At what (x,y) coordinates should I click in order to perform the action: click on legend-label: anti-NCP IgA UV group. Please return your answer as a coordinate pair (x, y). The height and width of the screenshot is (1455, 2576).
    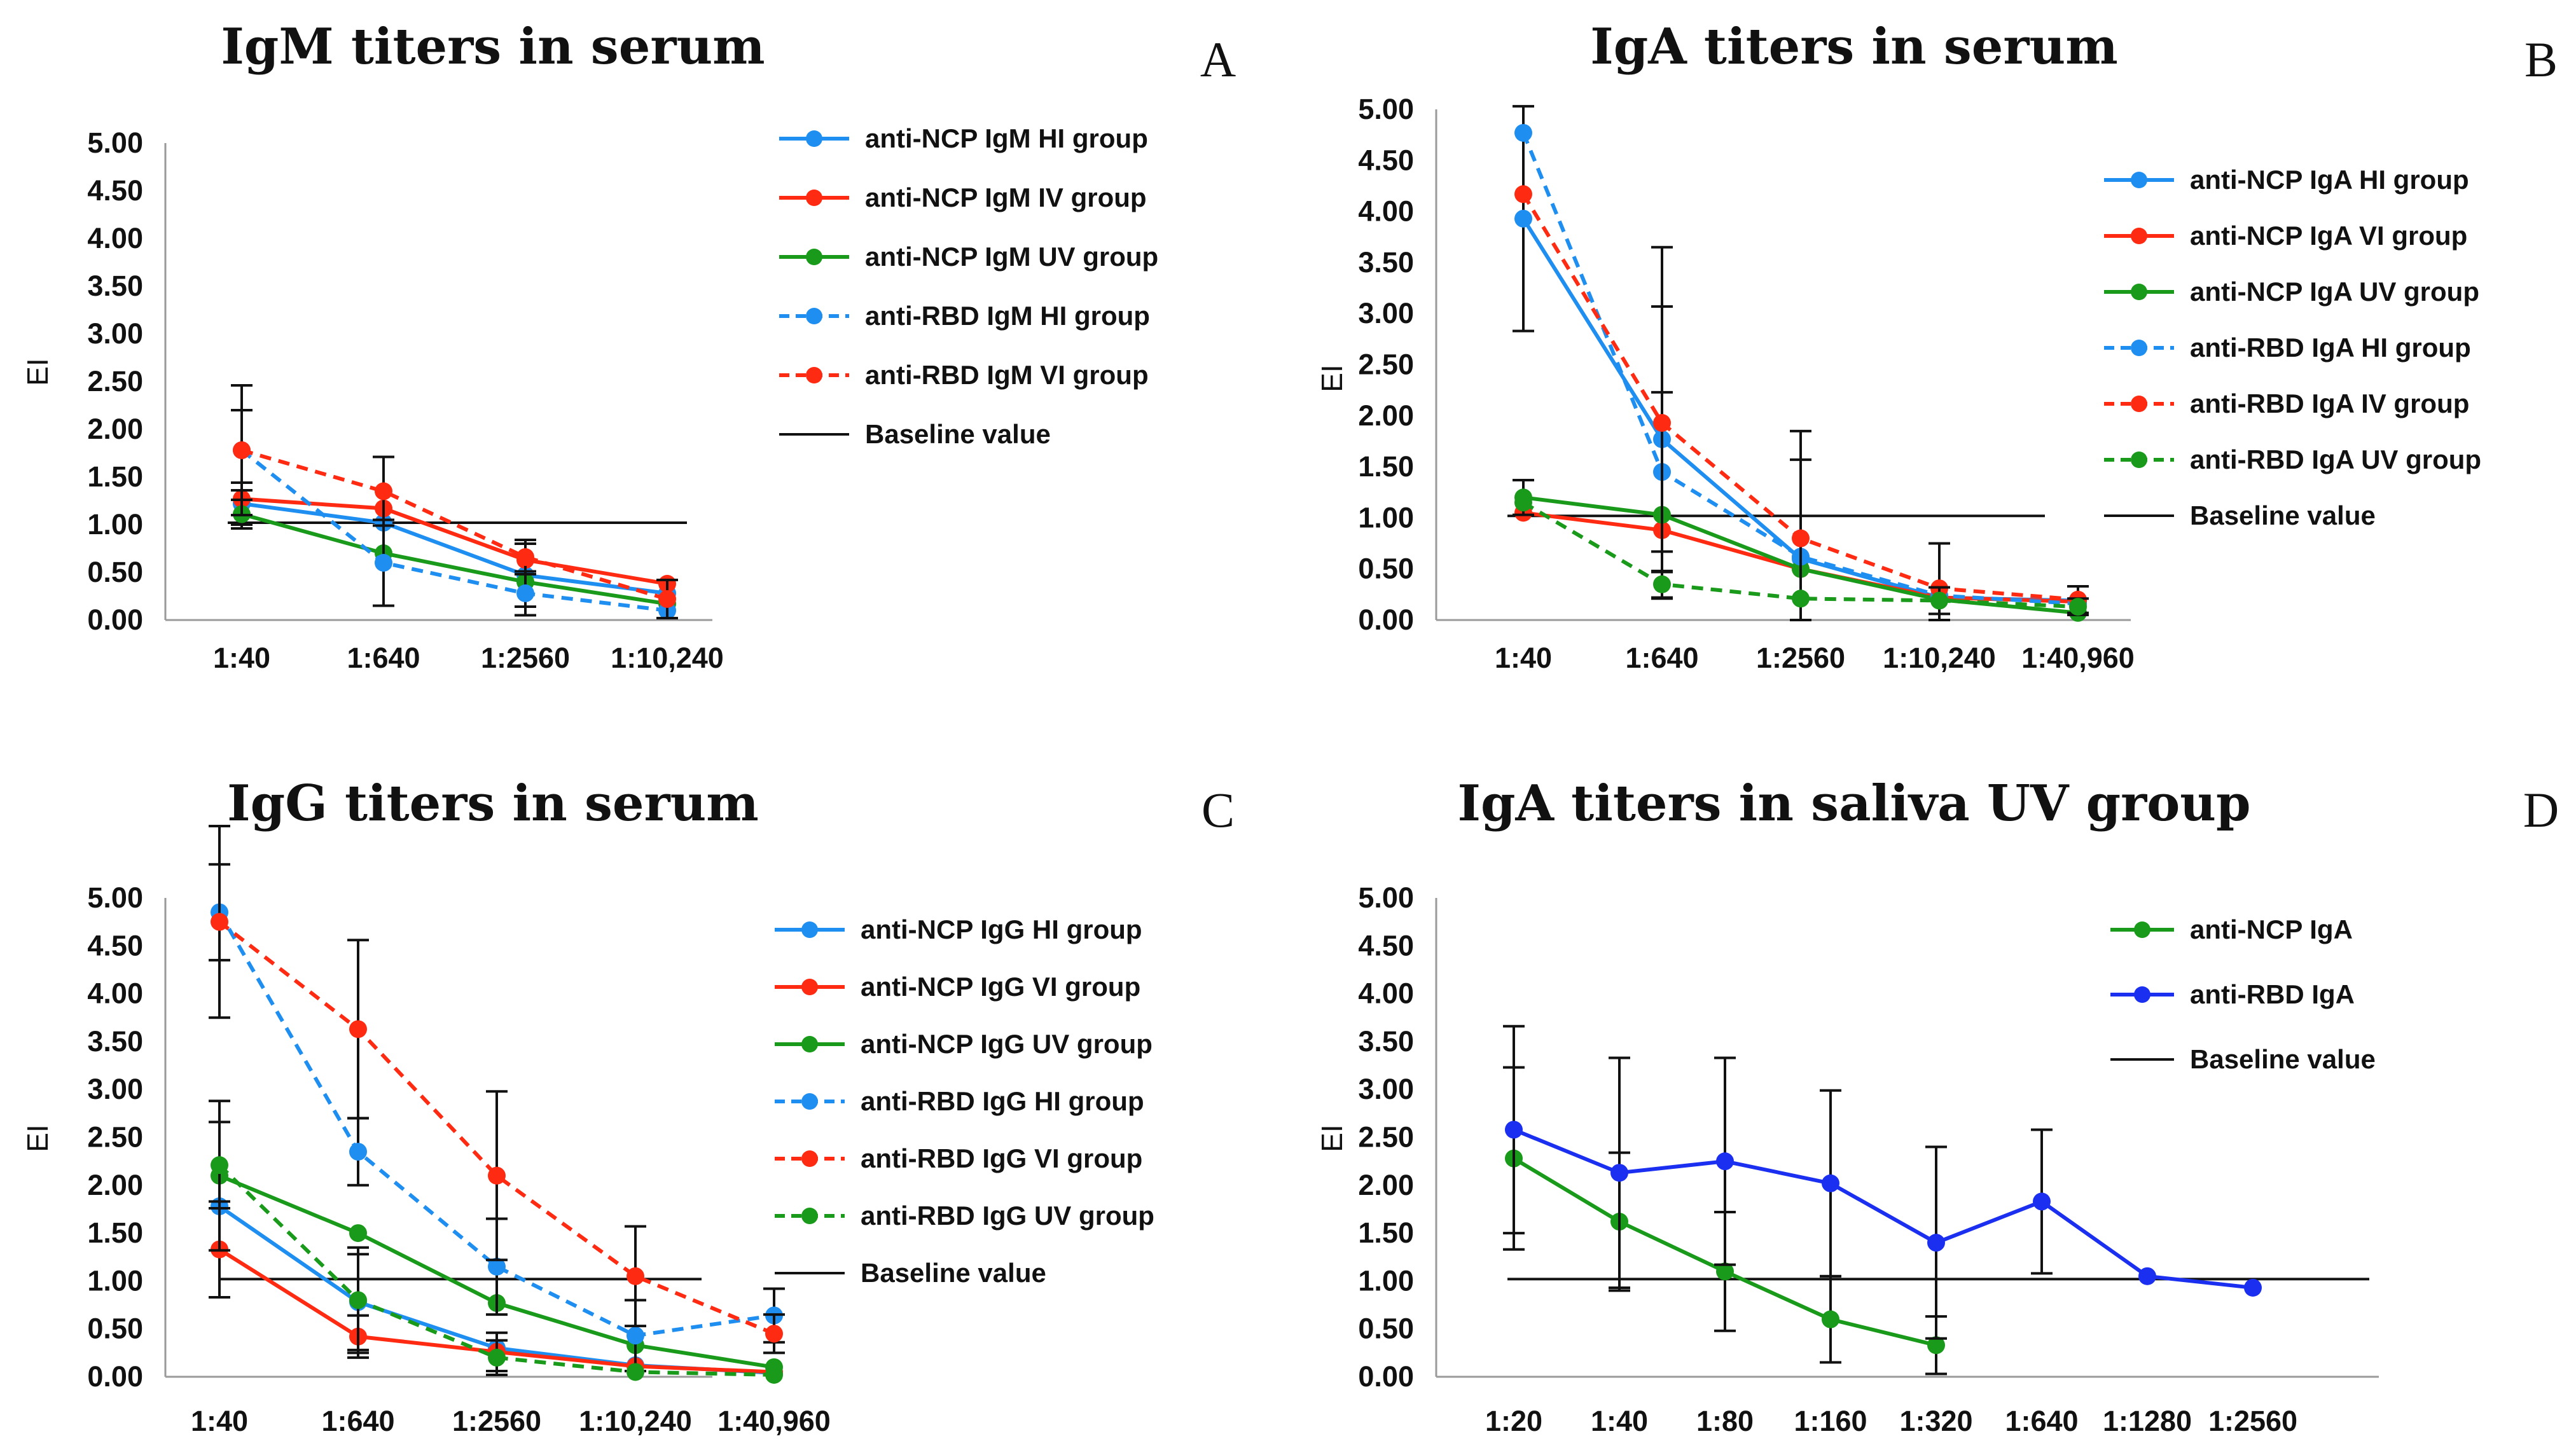
    Looking at the image, I should click on (2334, 292).